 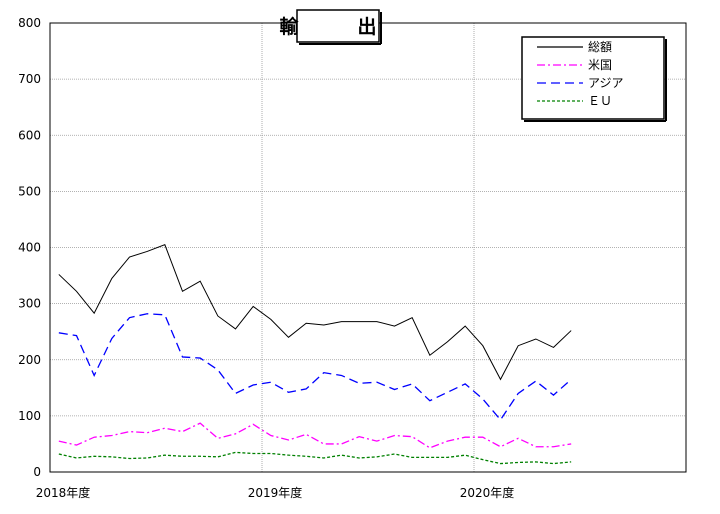 What do you see at coordinates (37, 472) in the screenshot?
I see `y-tick-label: 0` at bounding box center [37, 472].